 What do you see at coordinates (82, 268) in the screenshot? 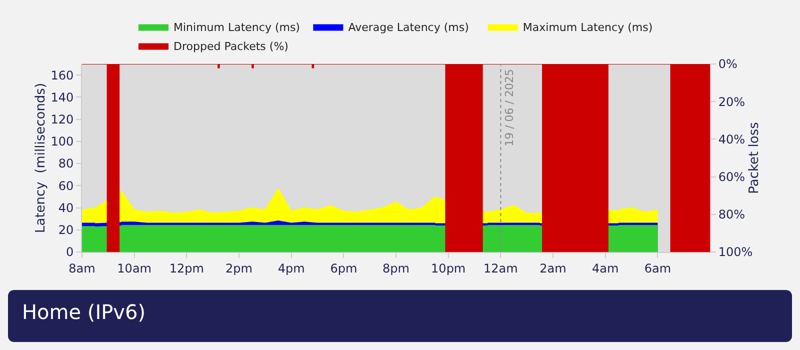
I see `x-tick-label: 8am` at bounding box center [82, 268].